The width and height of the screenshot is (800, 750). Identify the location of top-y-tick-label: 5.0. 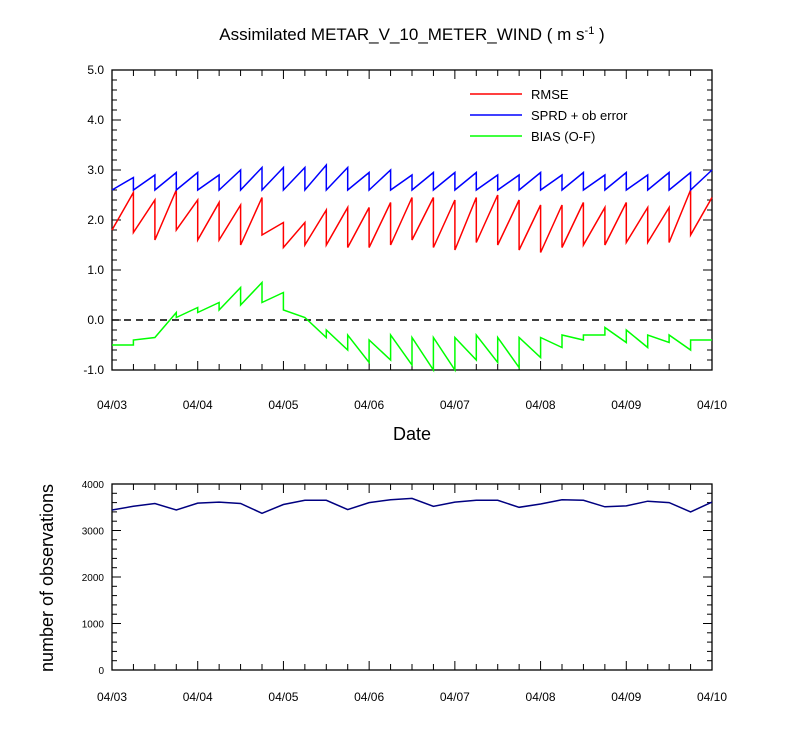
(95, 70).